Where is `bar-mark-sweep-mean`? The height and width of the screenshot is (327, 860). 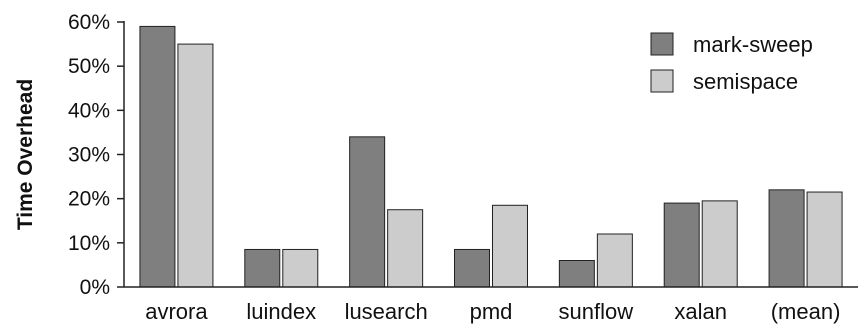 bar-mark-sweep-mean is located at coordinates (786, 238).